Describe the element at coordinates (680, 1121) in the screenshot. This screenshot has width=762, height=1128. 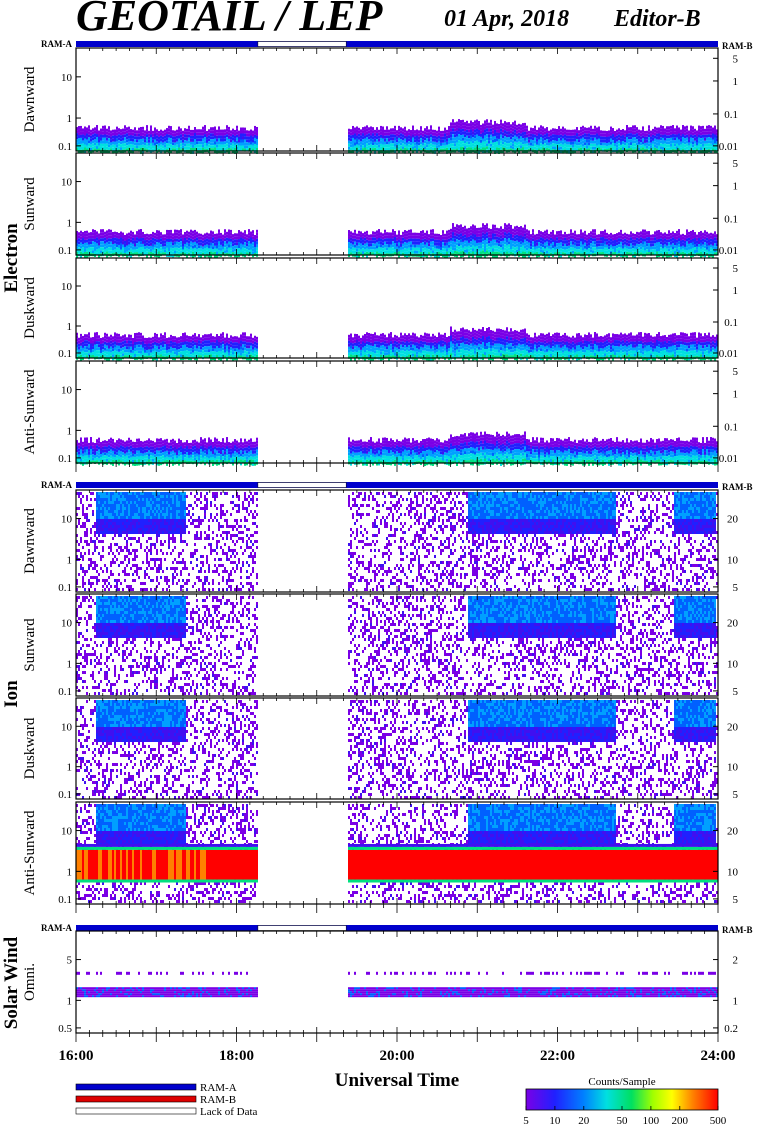
I see `colorbar-tick-label: 200` at that location.